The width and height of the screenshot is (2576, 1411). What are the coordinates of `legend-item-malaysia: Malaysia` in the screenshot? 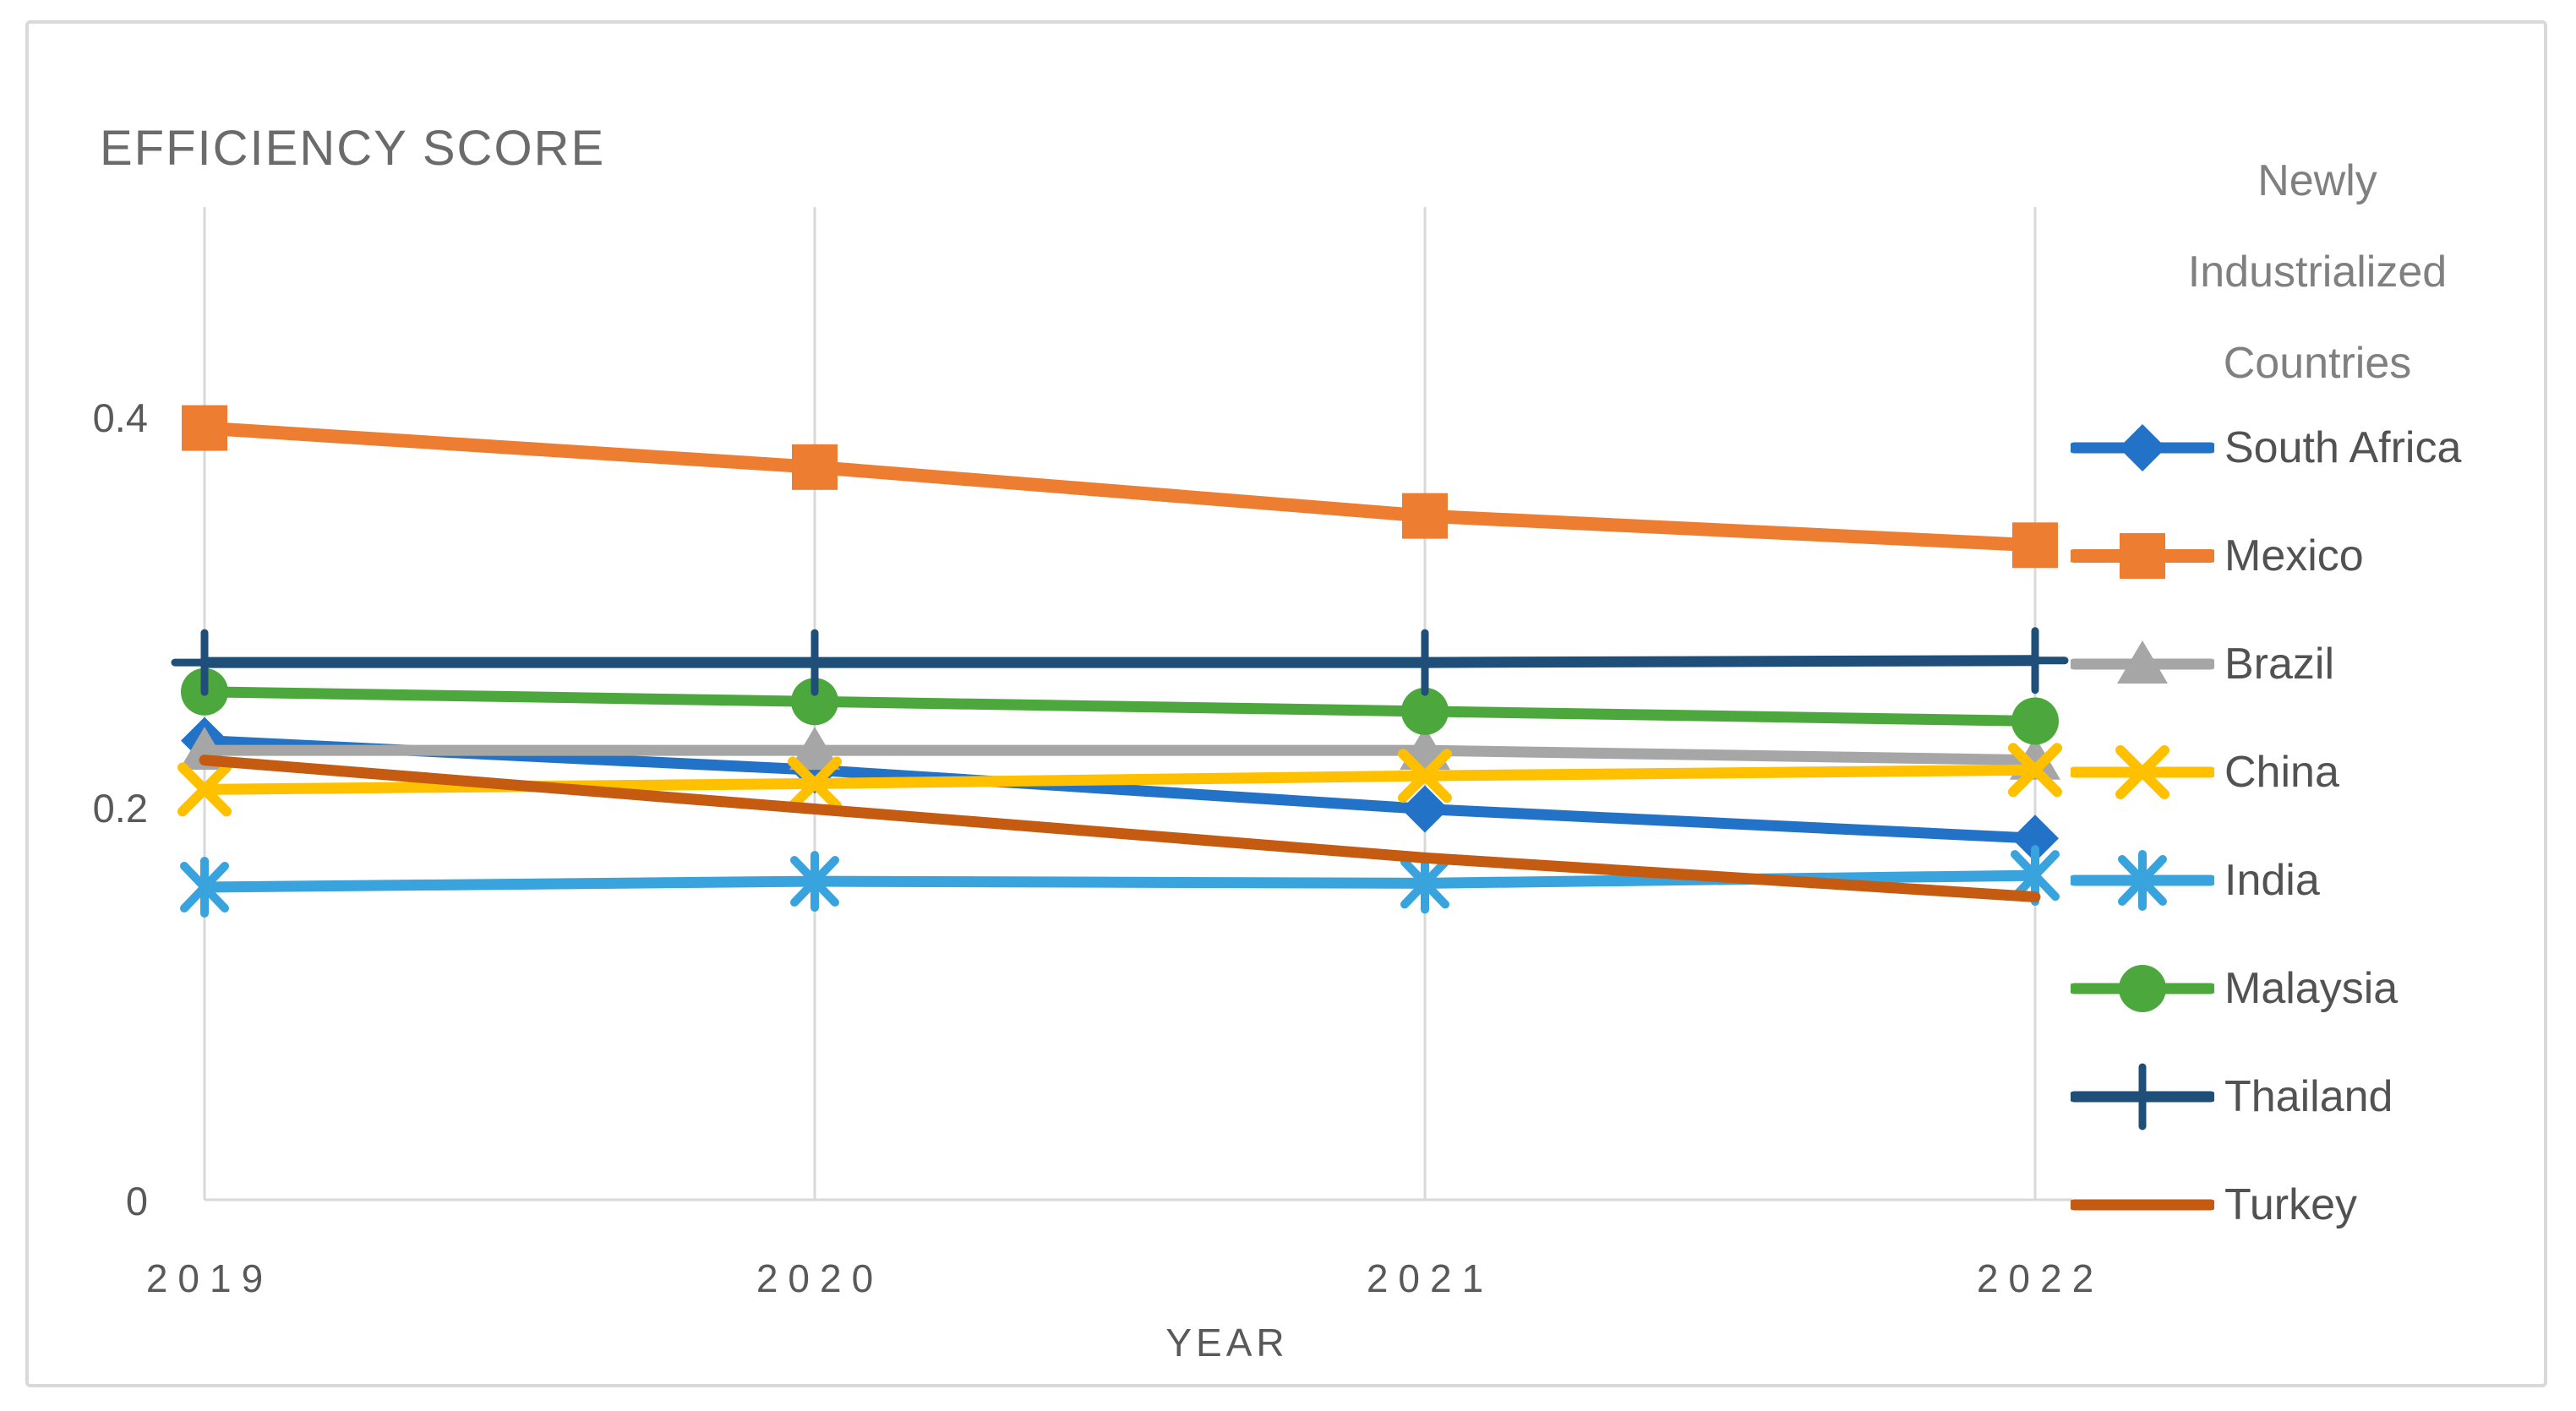 It's located at (2234, 988).